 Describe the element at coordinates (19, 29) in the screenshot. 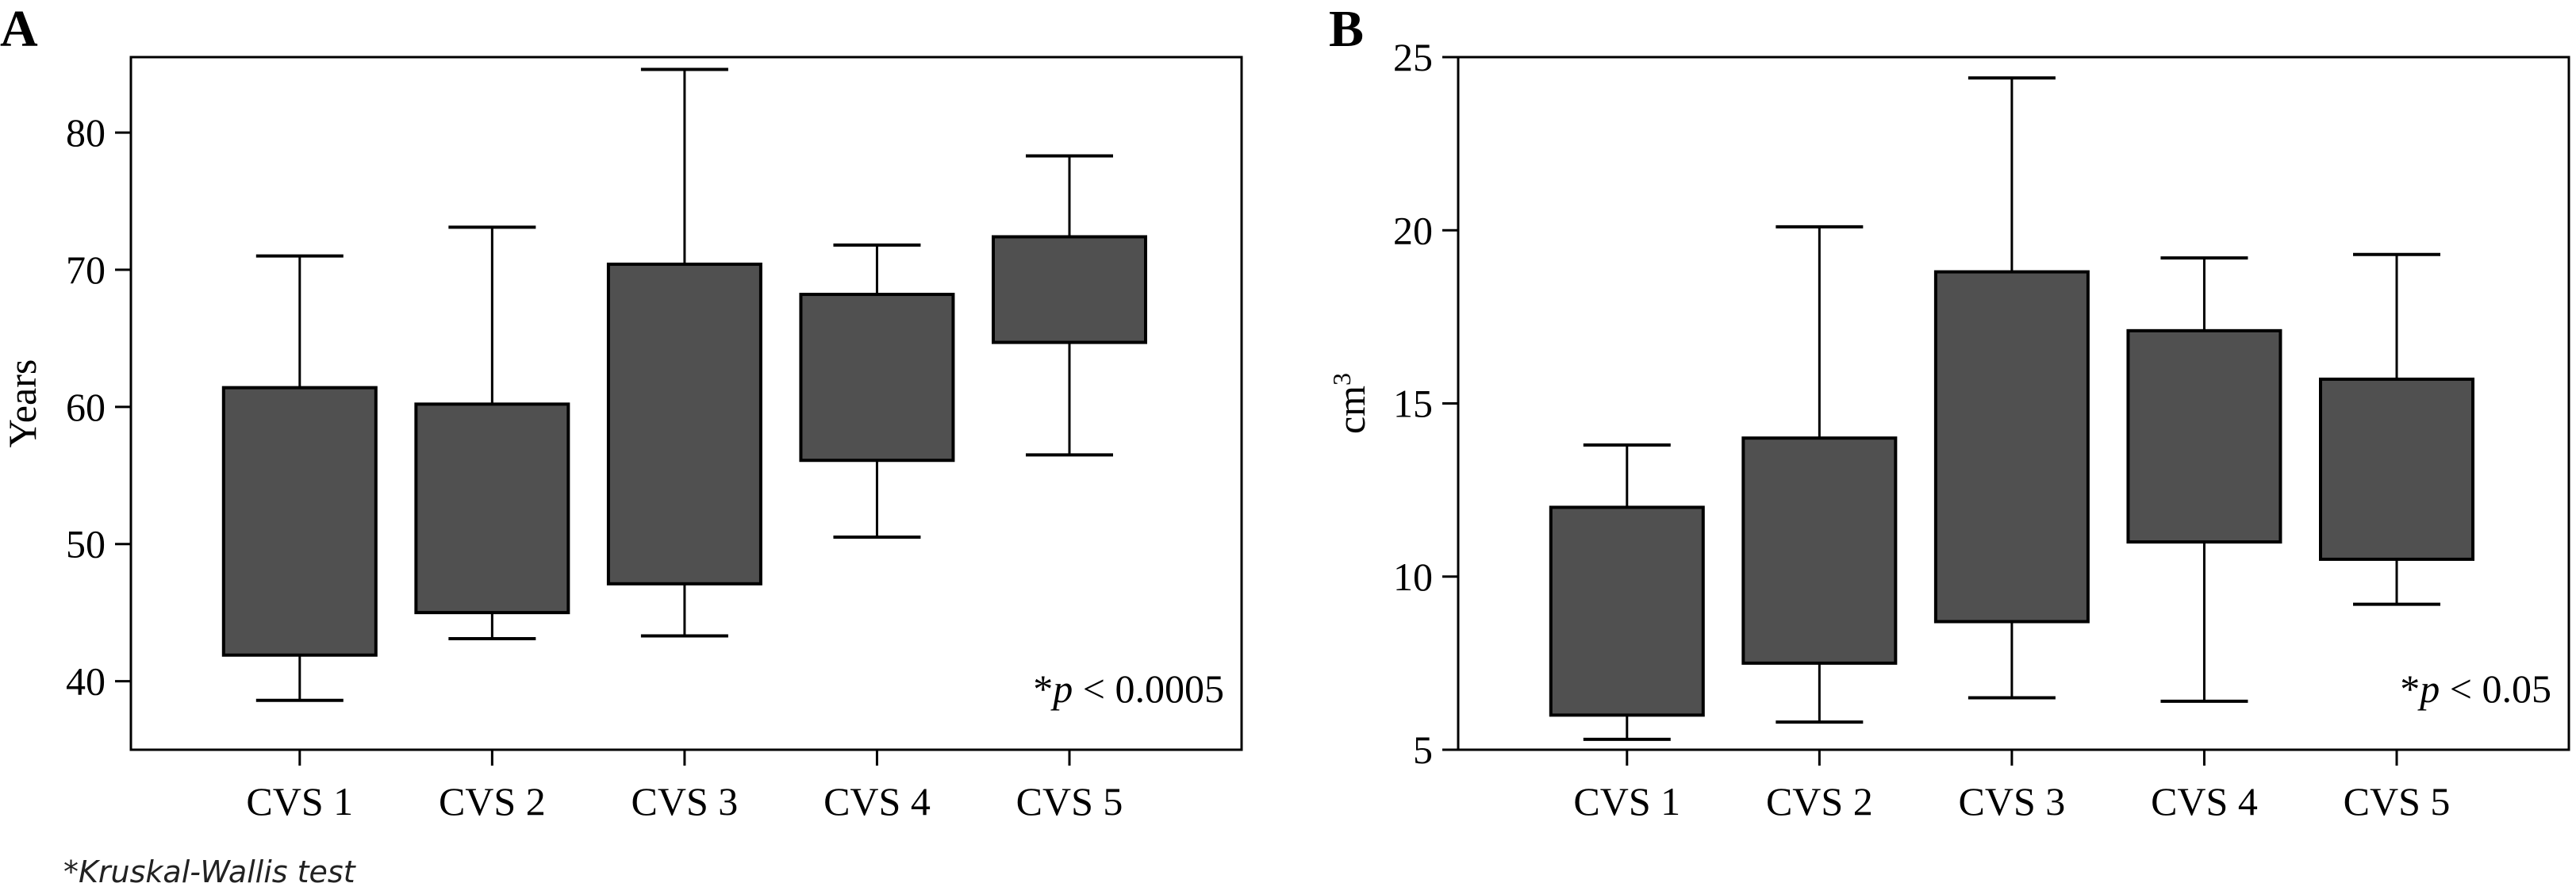

I see `panel-label: A` at that location.